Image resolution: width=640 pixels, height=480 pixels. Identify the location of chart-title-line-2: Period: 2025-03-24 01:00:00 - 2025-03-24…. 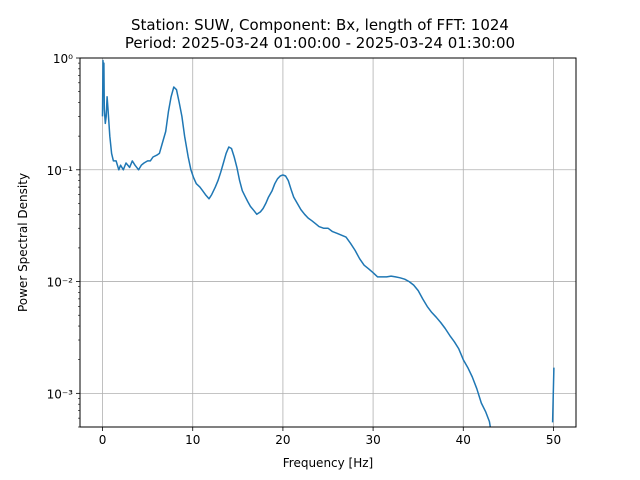
(320, 43).